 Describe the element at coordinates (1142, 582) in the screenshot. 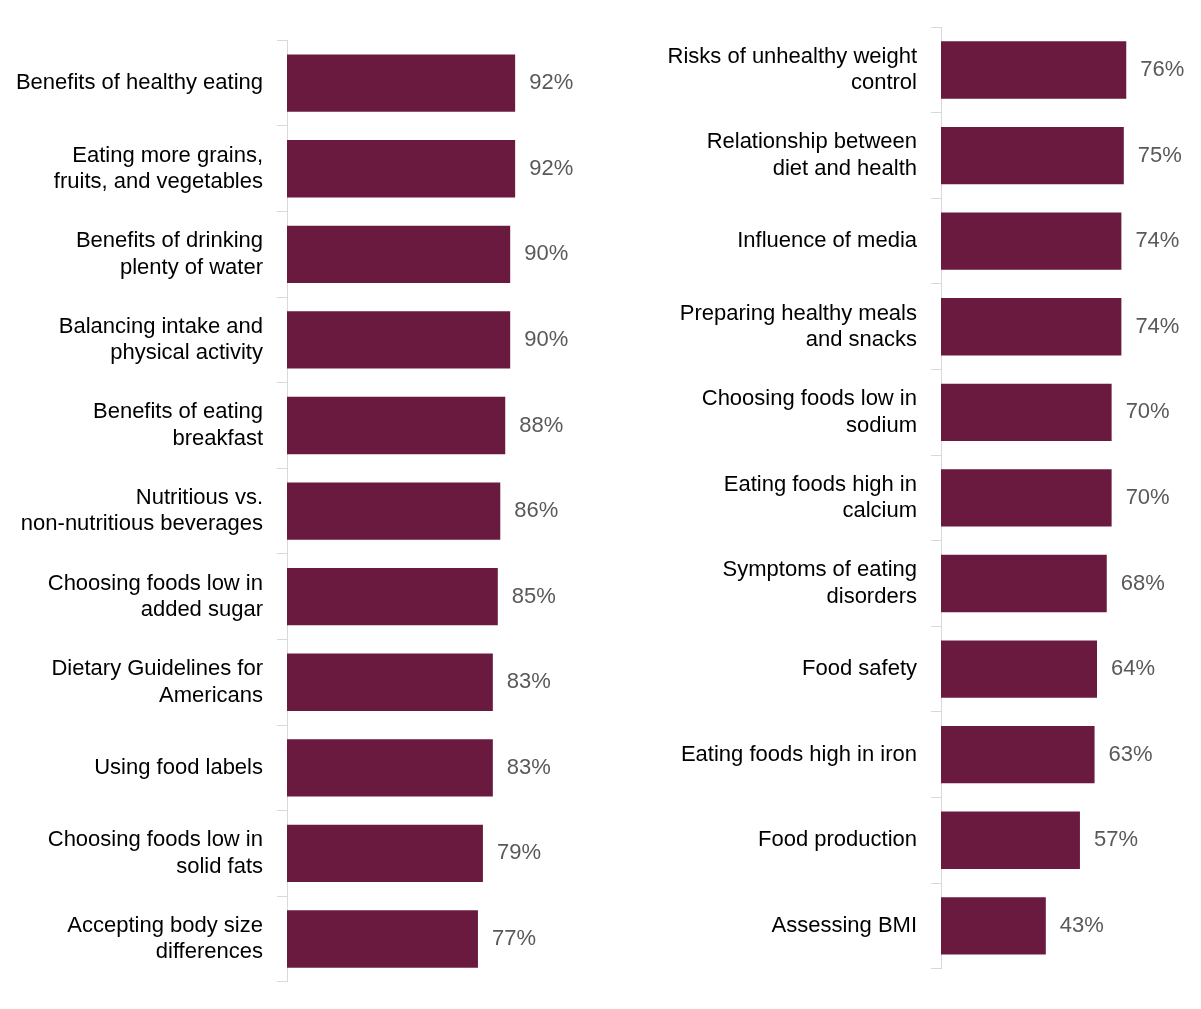

I see `data-label: 68%` at that location.